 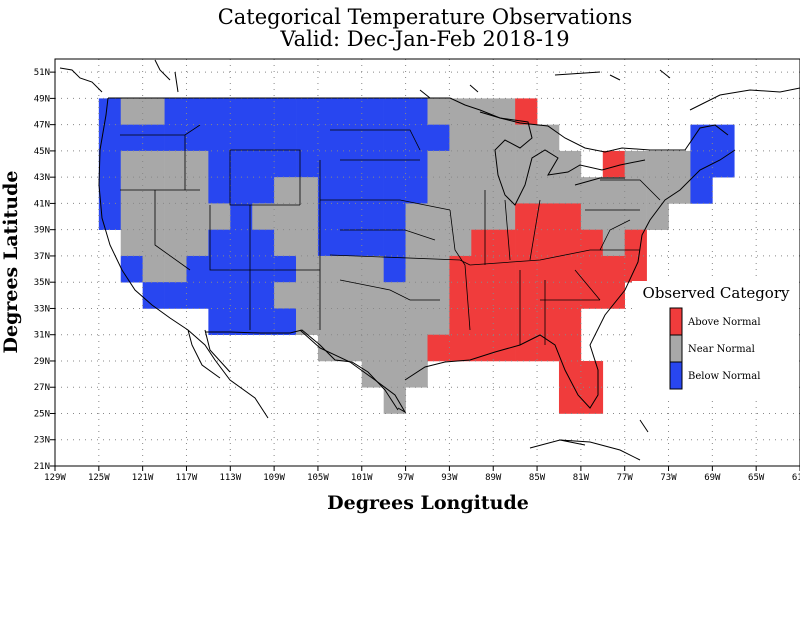 I want to click on lat-tick-label: 31N, so click(x=42, y=336).